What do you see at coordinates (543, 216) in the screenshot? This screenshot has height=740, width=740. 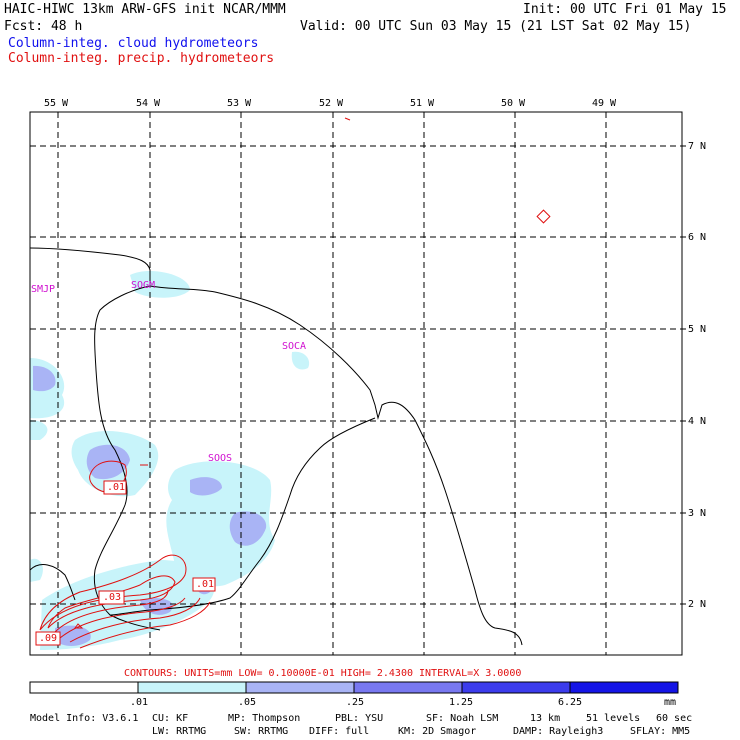 I see `station-marker-icon` at bounding box center [543, 216].